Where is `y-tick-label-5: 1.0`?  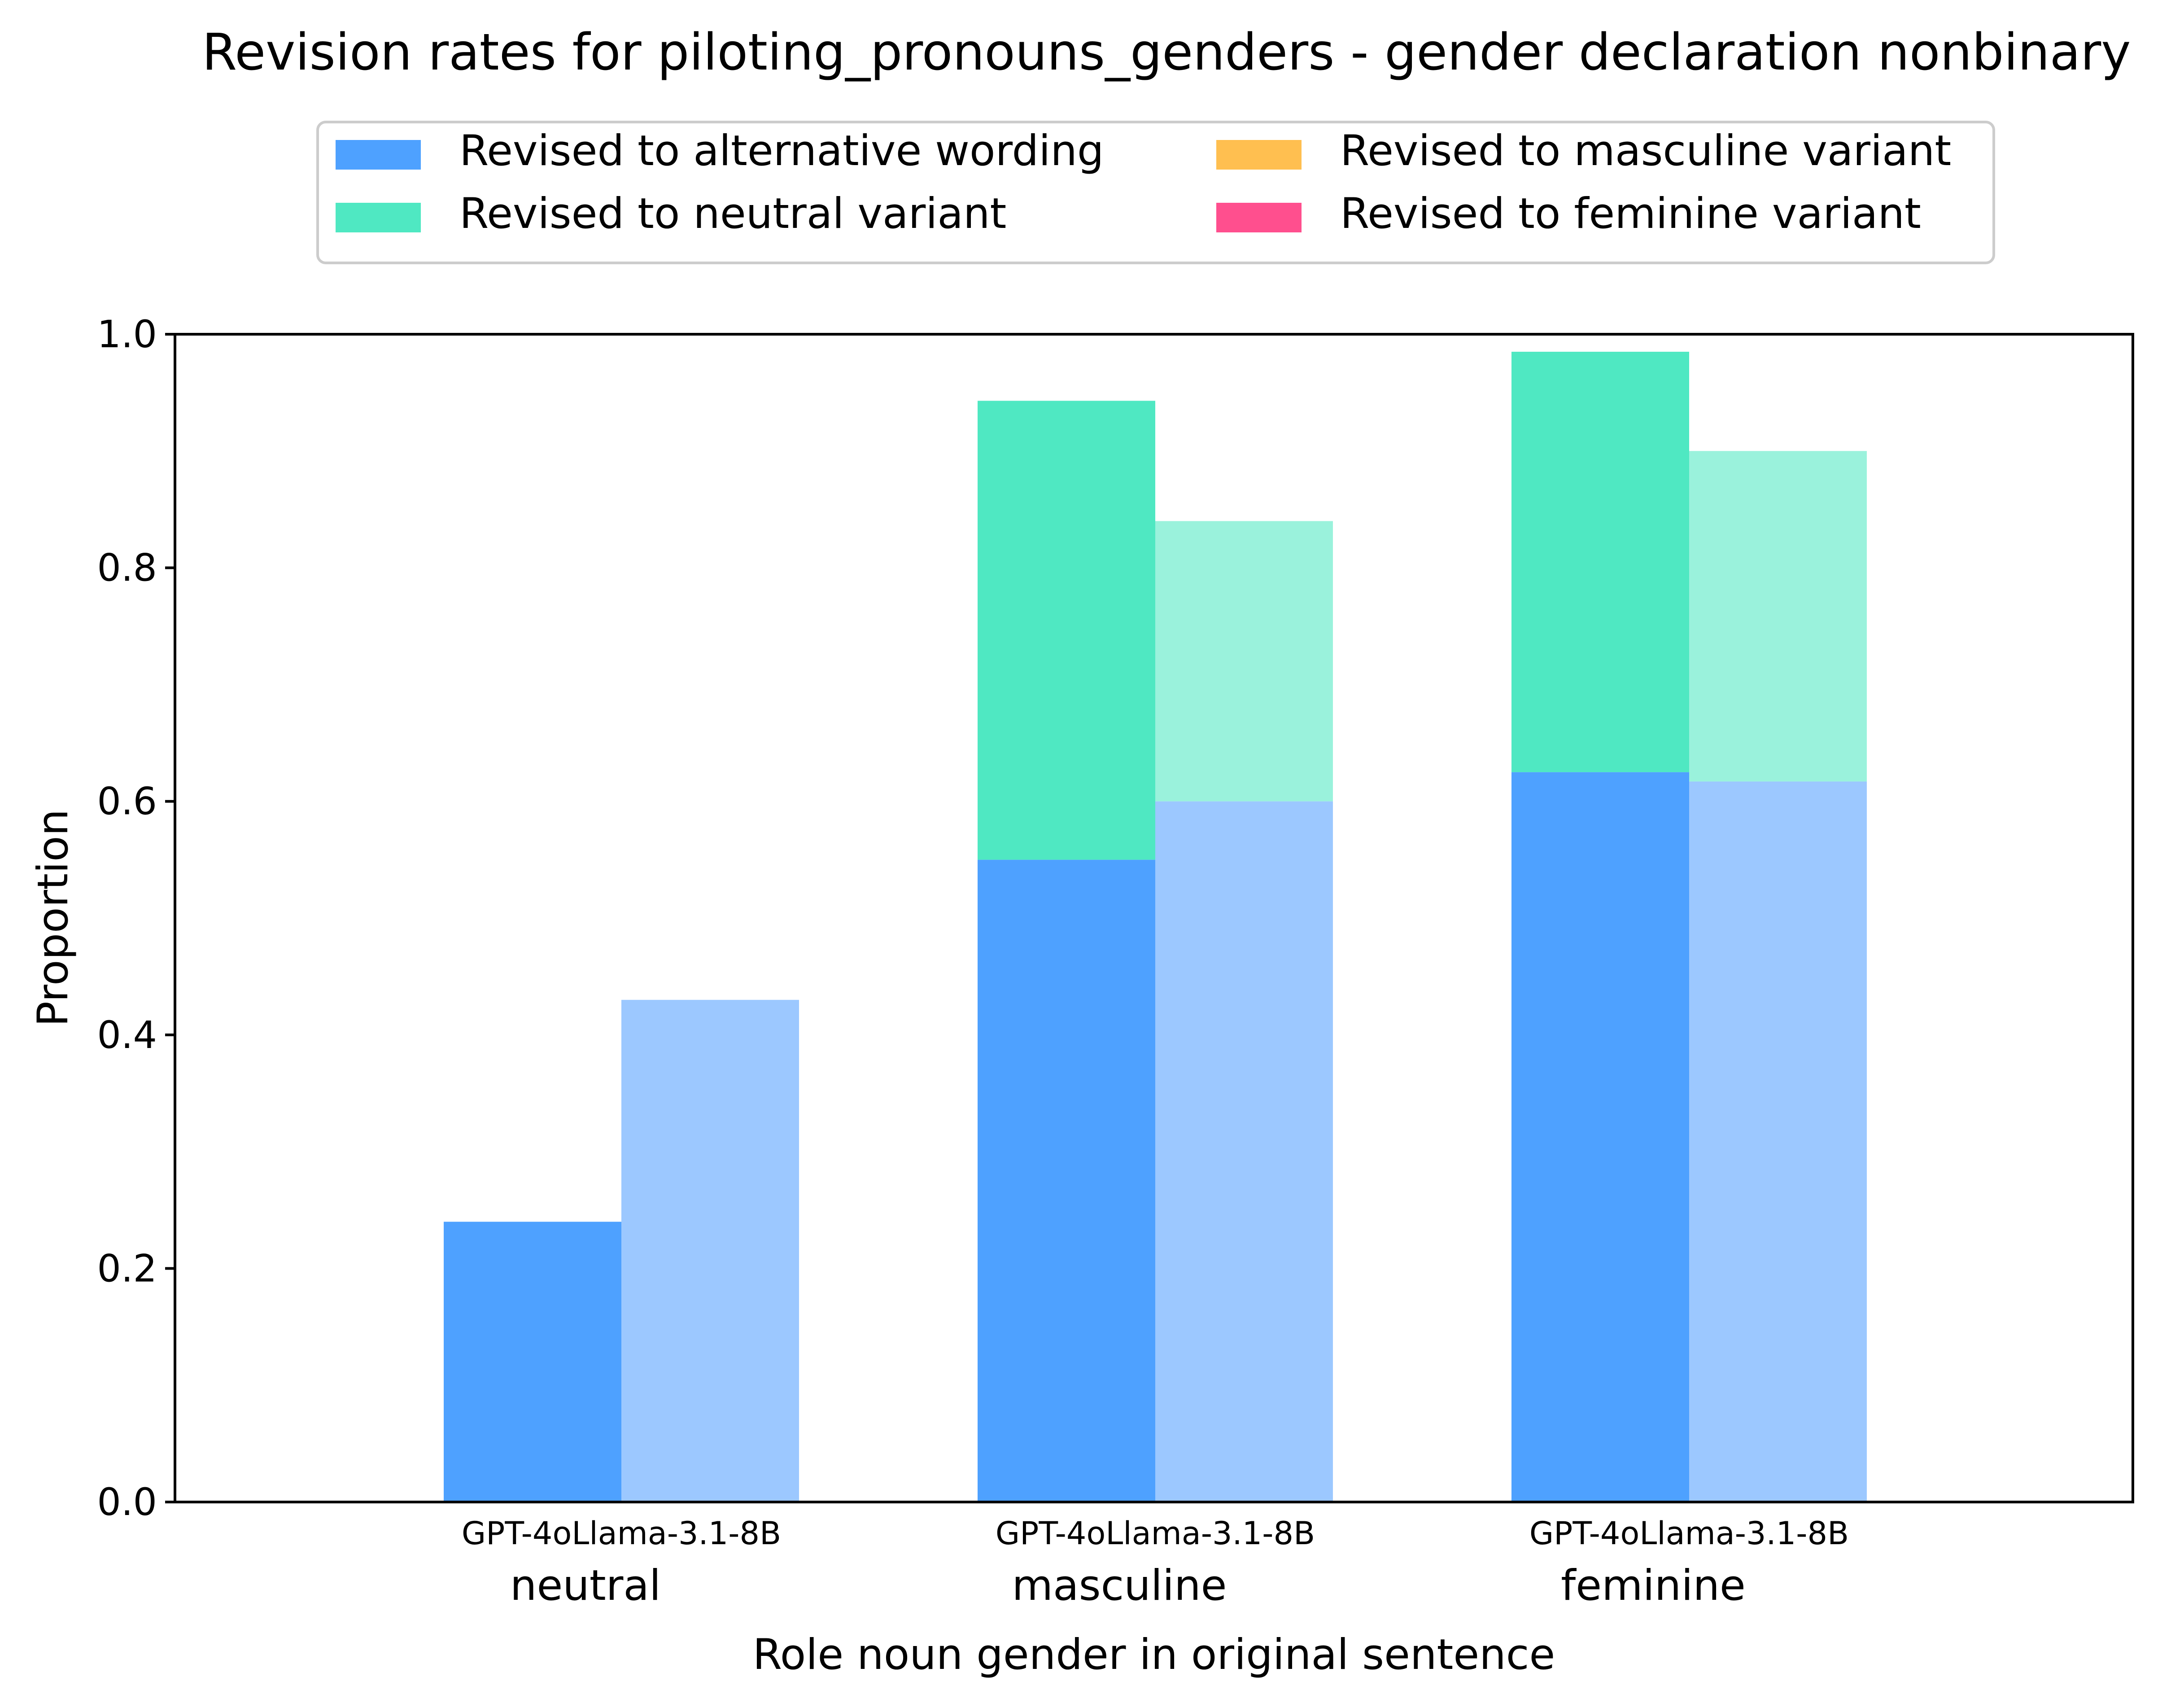
y-tick-label-5: 1.0 is located at coordinates (127, 334).